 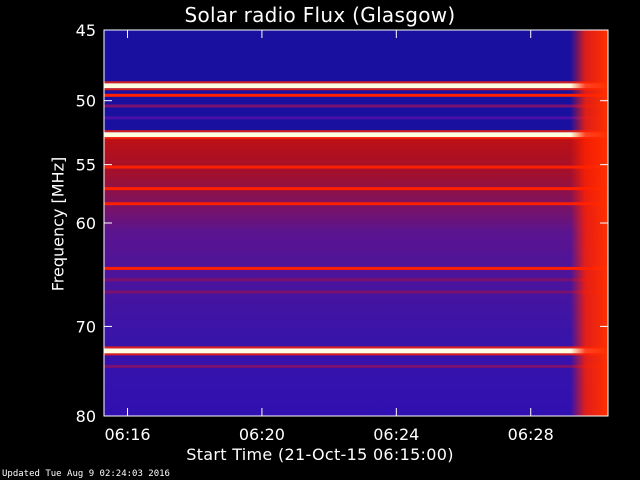 What do you see at coordinates (531, 434) in the screenshot?
I see `x-tick-label: 06:28` at bounding box center [531, 434].